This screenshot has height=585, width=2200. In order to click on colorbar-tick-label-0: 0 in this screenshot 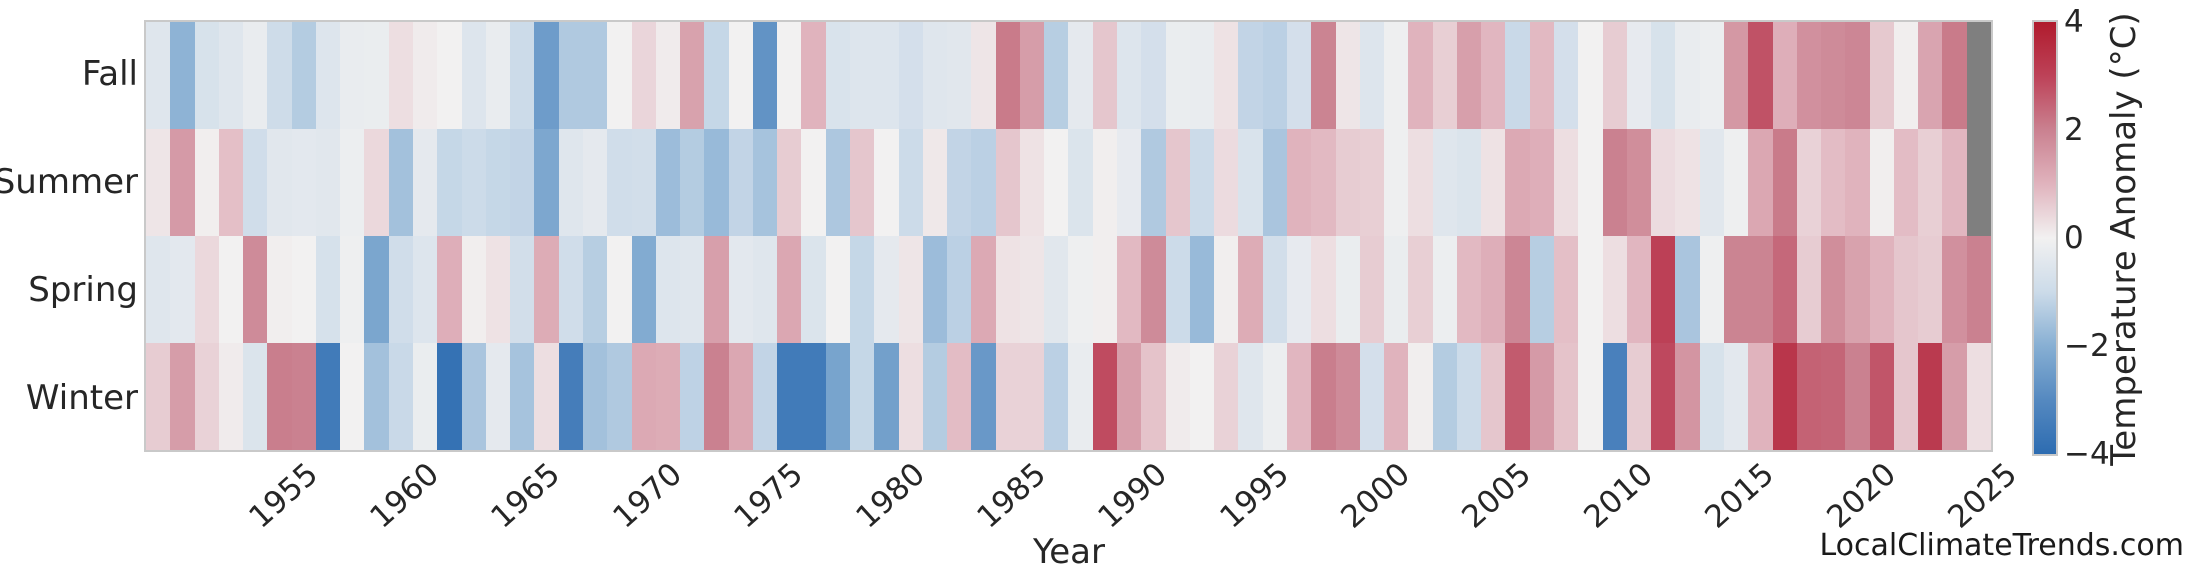, I will do `click(2074, 238)`.